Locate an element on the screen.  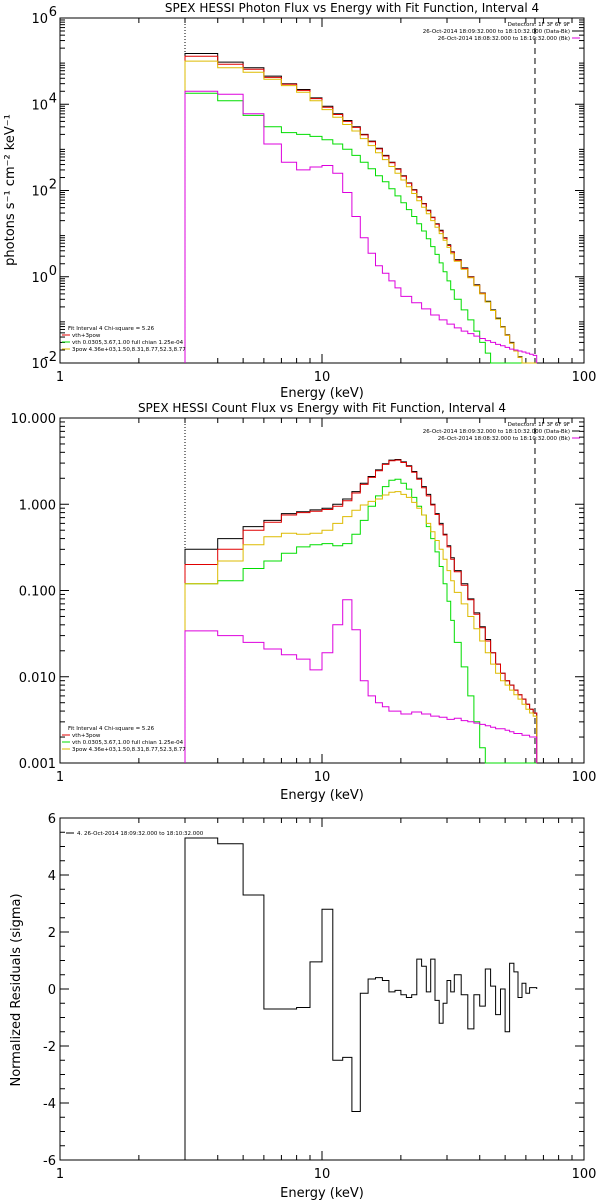
y-tick-label: -4 is located at coordinates (49, 1104).